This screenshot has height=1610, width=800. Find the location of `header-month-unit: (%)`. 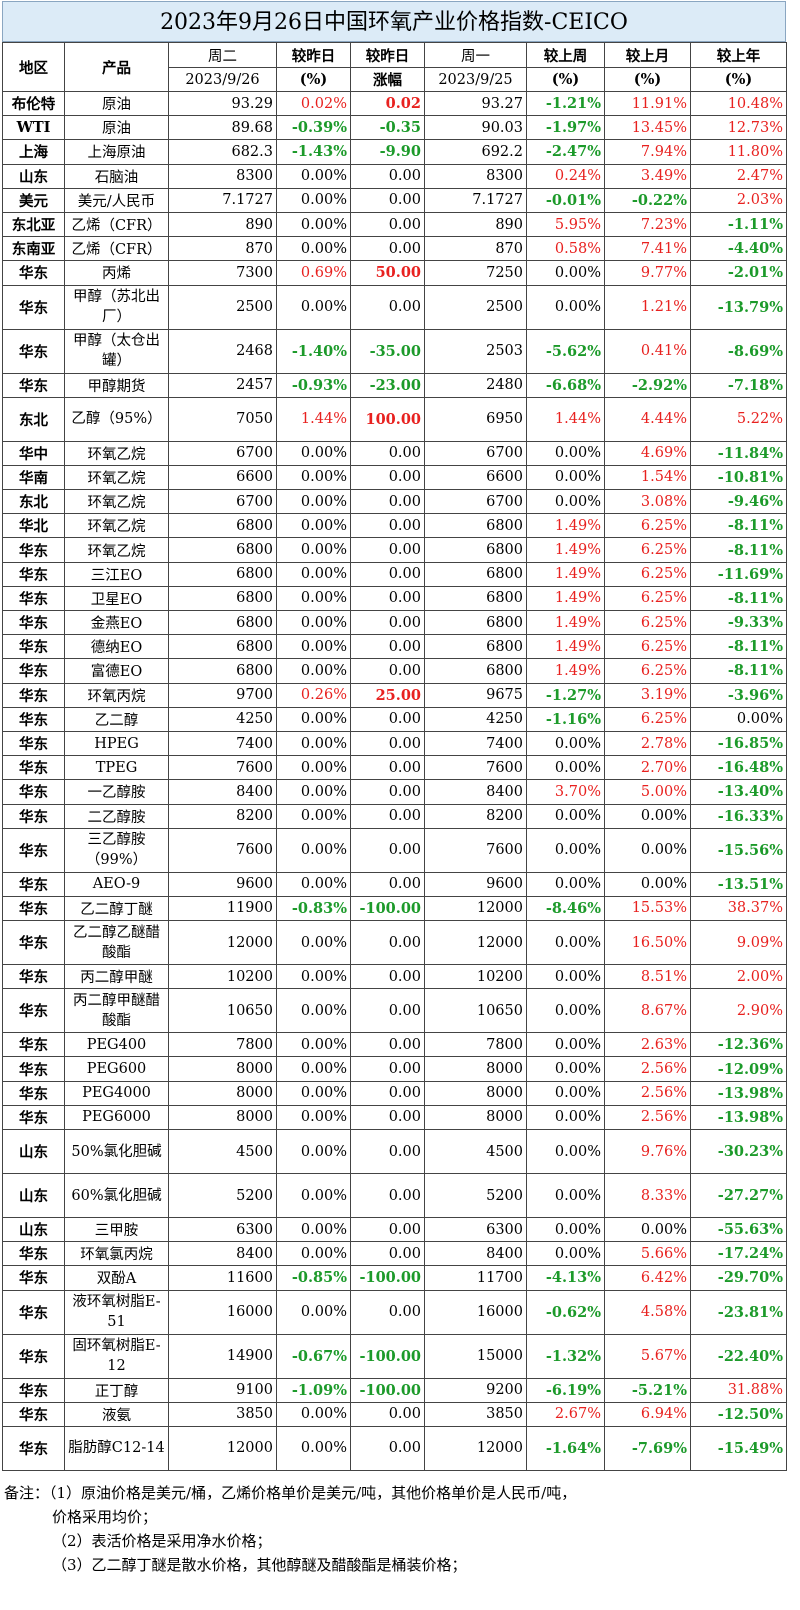

header-month-unit: (%) is located at coordinates (647, 79).